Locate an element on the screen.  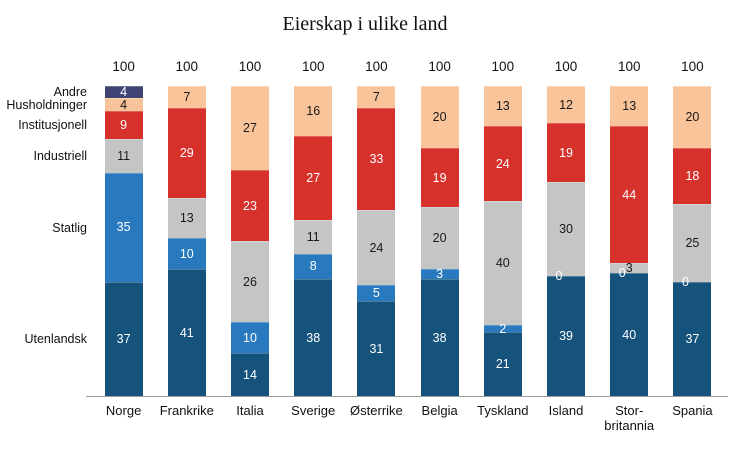
segment-industriell: 25 is located at coordinates (692, 243).